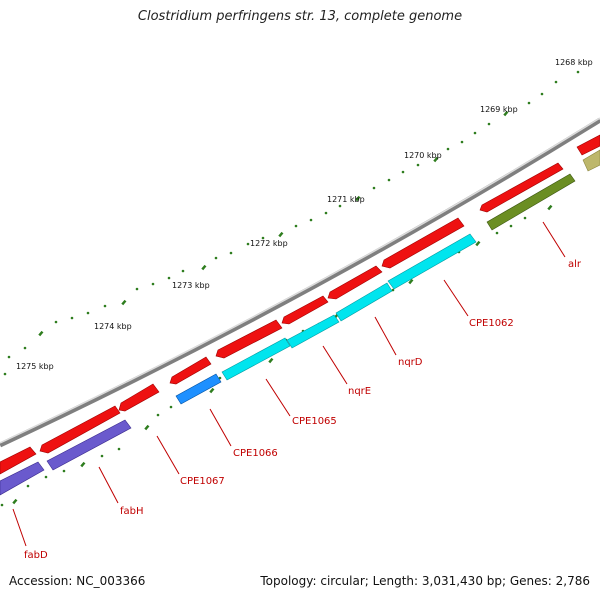 This screenshot has width=600, height=600. What do you see at coordinates (364, 302) in the screenshot?
I see `gene-nqrd-inner` at bounding box center [364, 302].